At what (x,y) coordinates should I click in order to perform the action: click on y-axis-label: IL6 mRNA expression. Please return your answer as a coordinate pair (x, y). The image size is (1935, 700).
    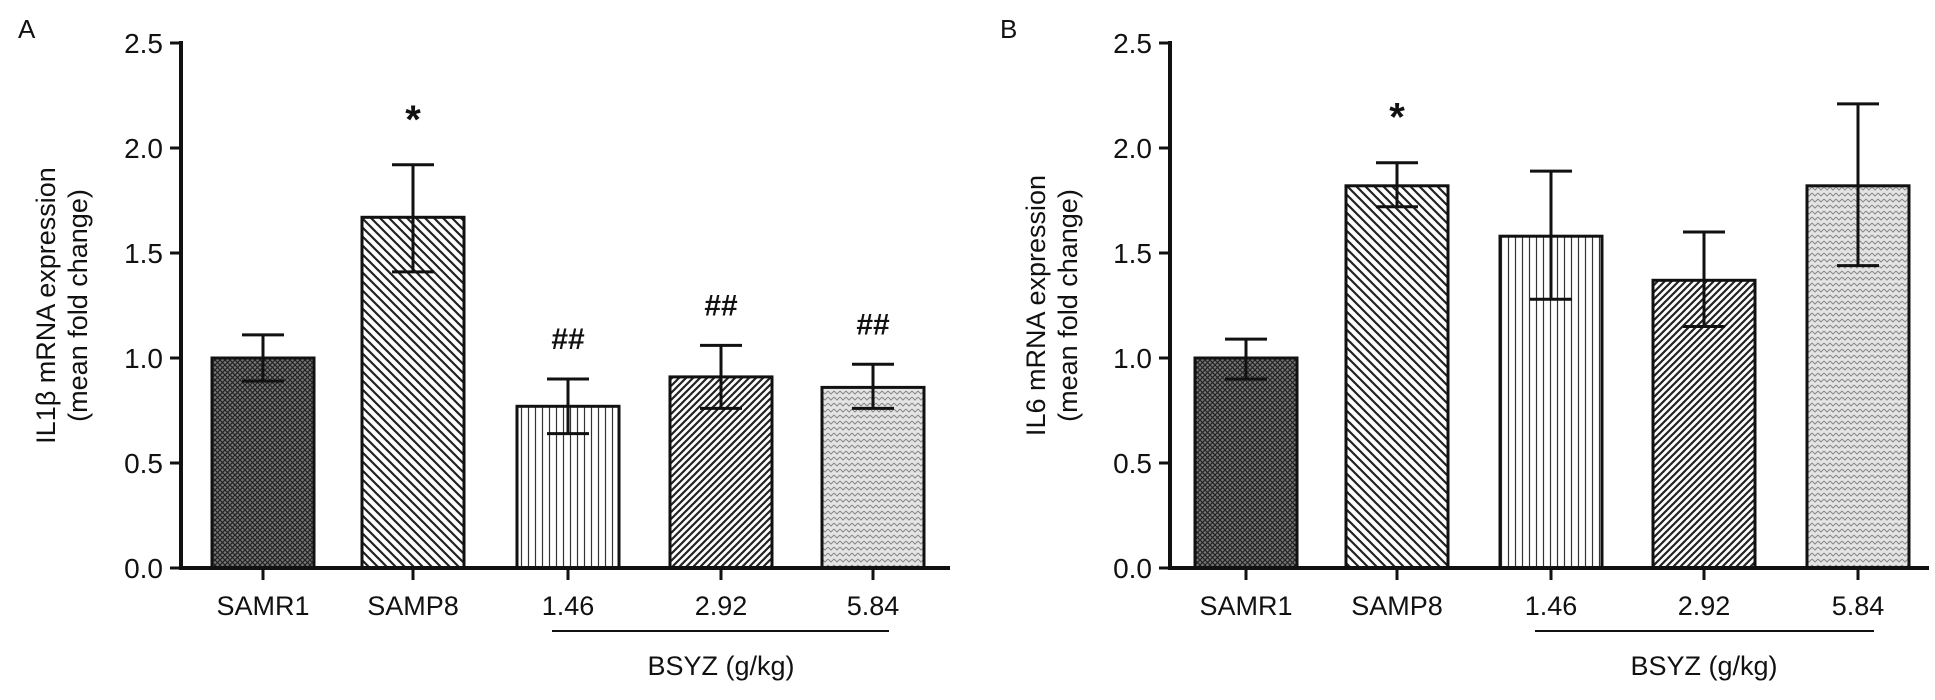
    Looking at the image, I should click on (1036, 305).